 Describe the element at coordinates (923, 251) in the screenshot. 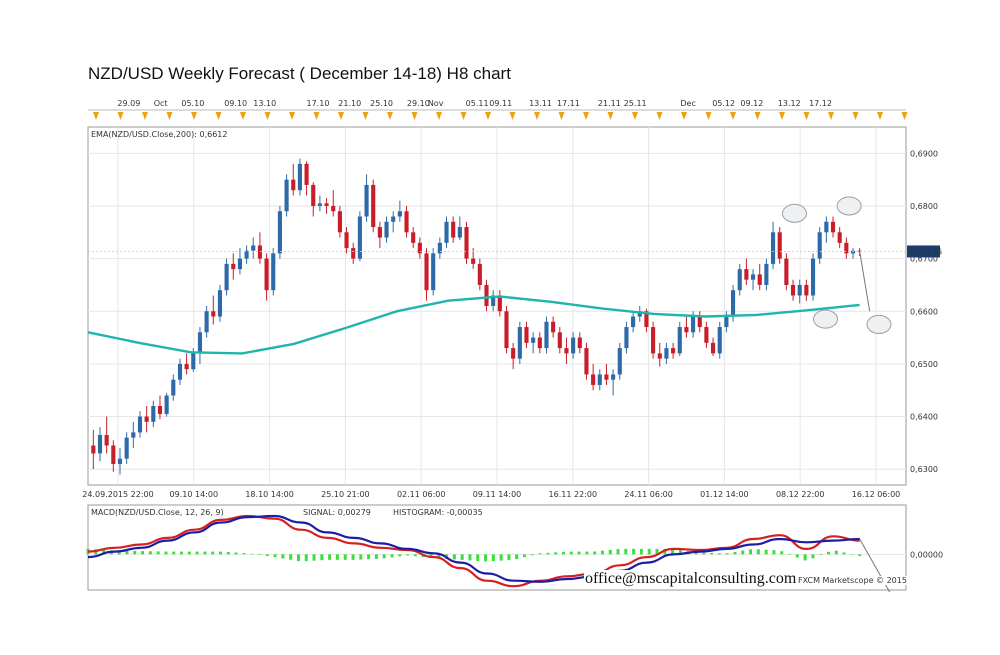

I see `last-price-tag` at that location.